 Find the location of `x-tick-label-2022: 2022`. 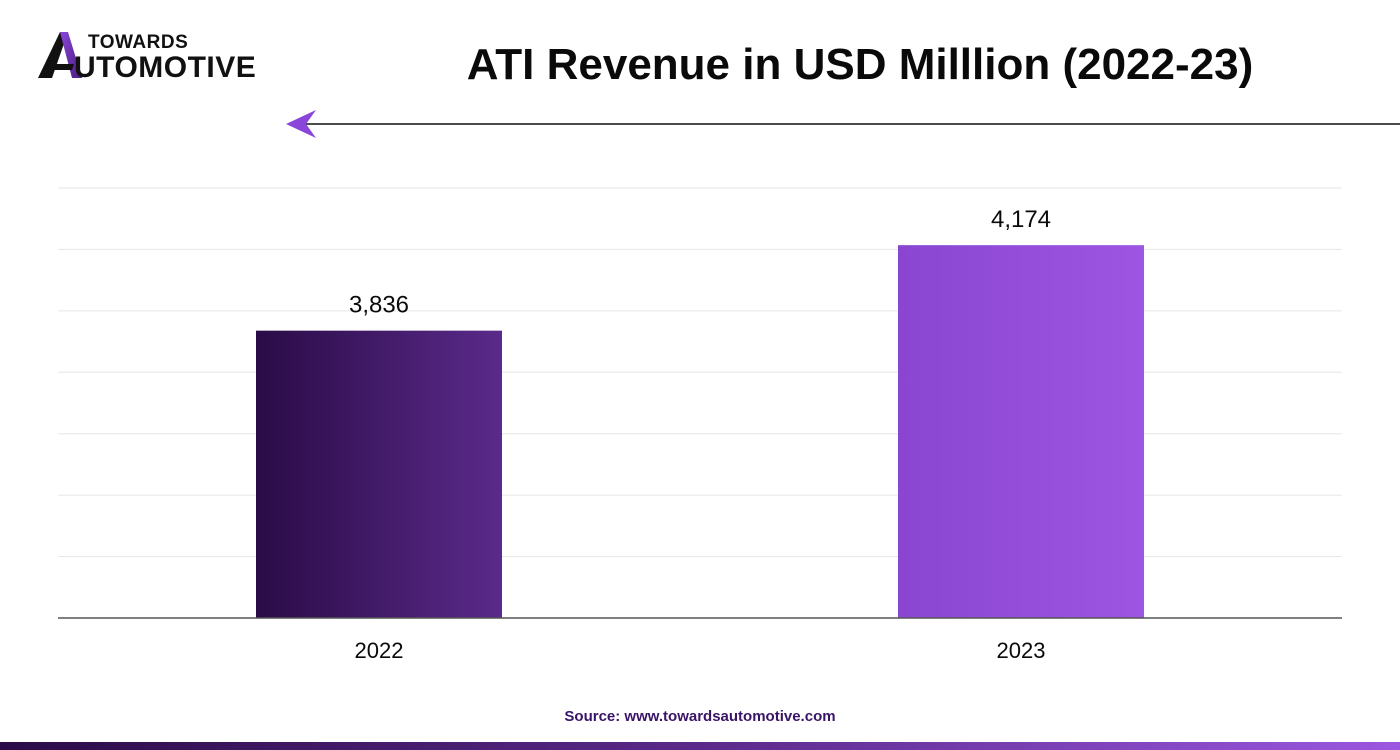

x-tick-label-2022: 2022 is located at coordinates (379, 650).